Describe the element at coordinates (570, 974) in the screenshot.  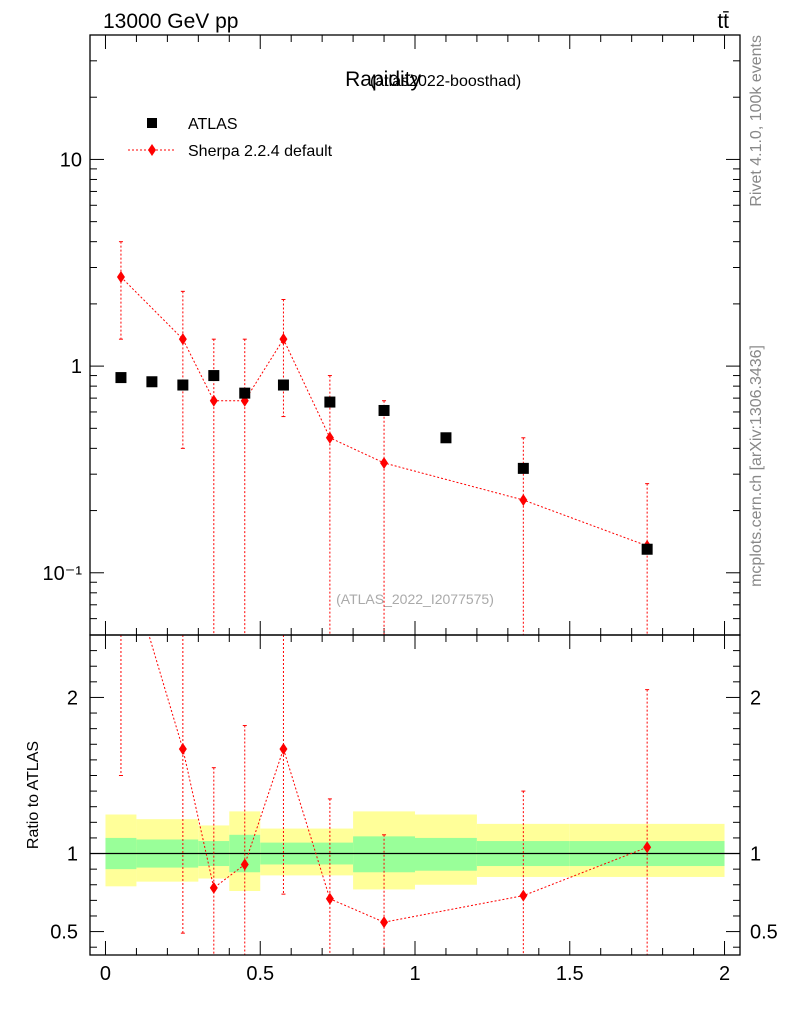
I see `ratio-xtick-label: 1.5` at that location.